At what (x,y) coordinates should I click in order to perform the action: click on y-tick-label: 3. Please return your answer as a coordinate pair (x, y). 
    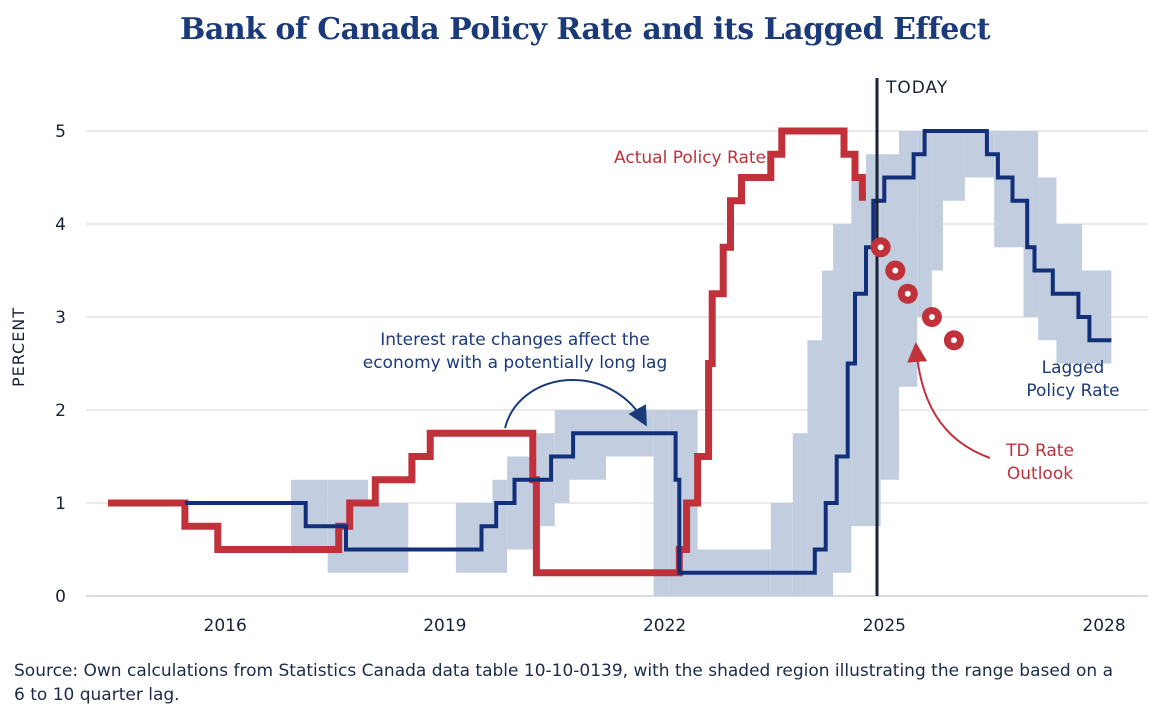
    Looking at the image, I should click on (60, 318).